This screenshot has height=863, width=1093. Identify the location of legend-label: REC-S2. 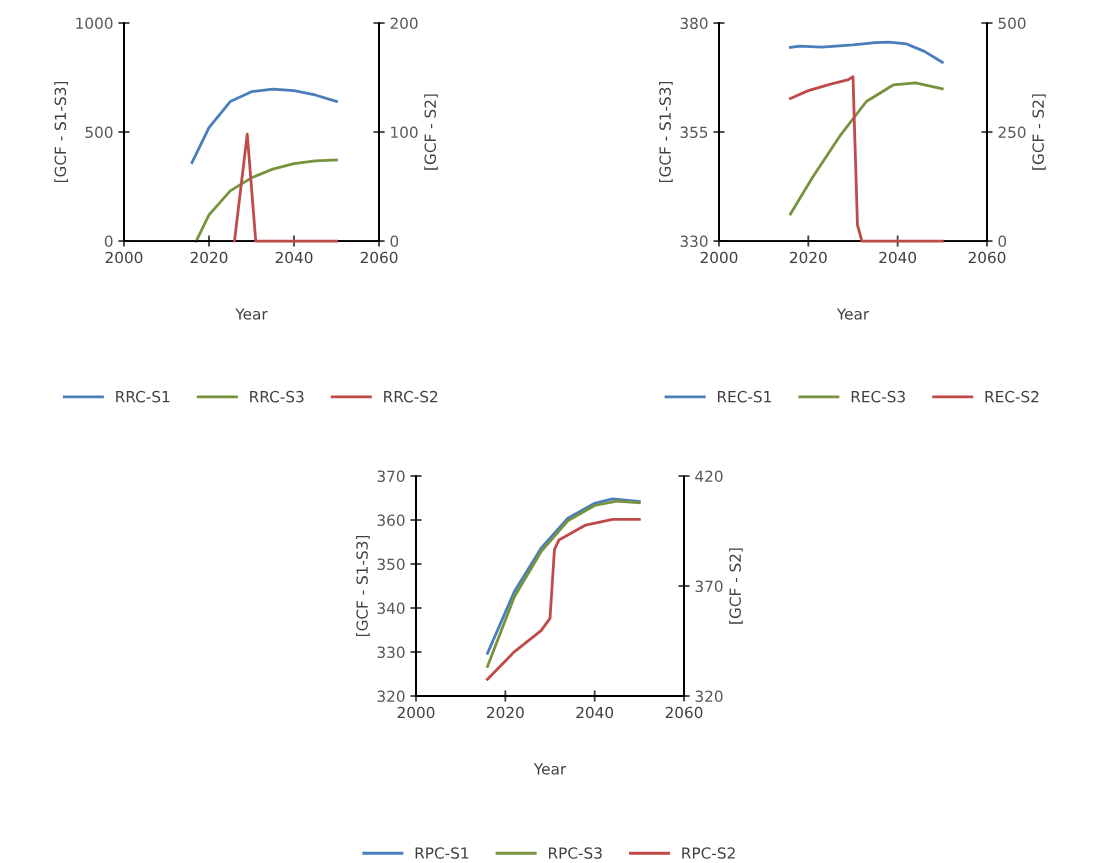
(1012, 396).